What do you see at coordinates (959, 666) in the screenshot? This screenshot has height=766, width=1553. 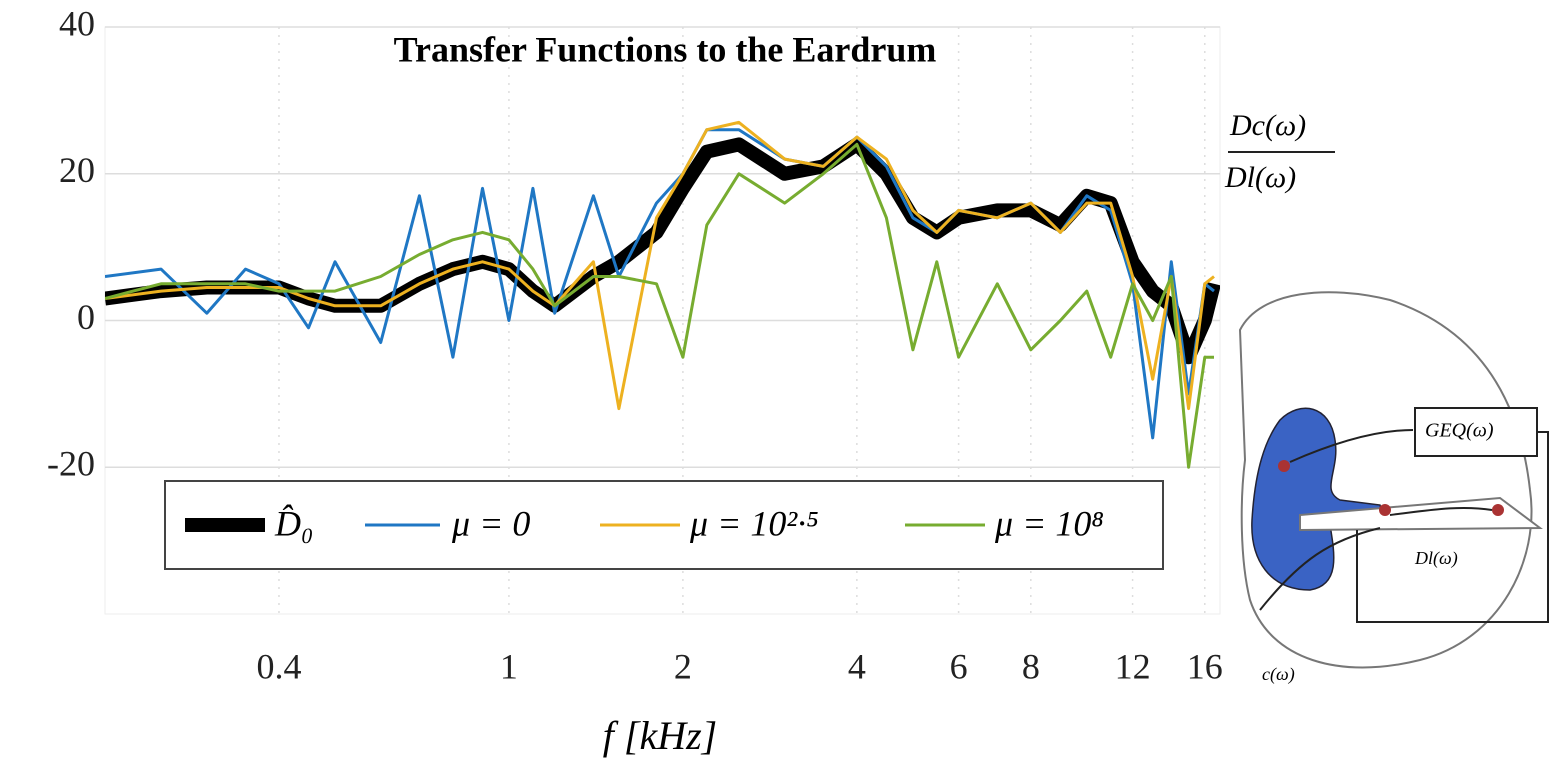 I see `x-tick-label: 6` at bounding box center [959, 666].